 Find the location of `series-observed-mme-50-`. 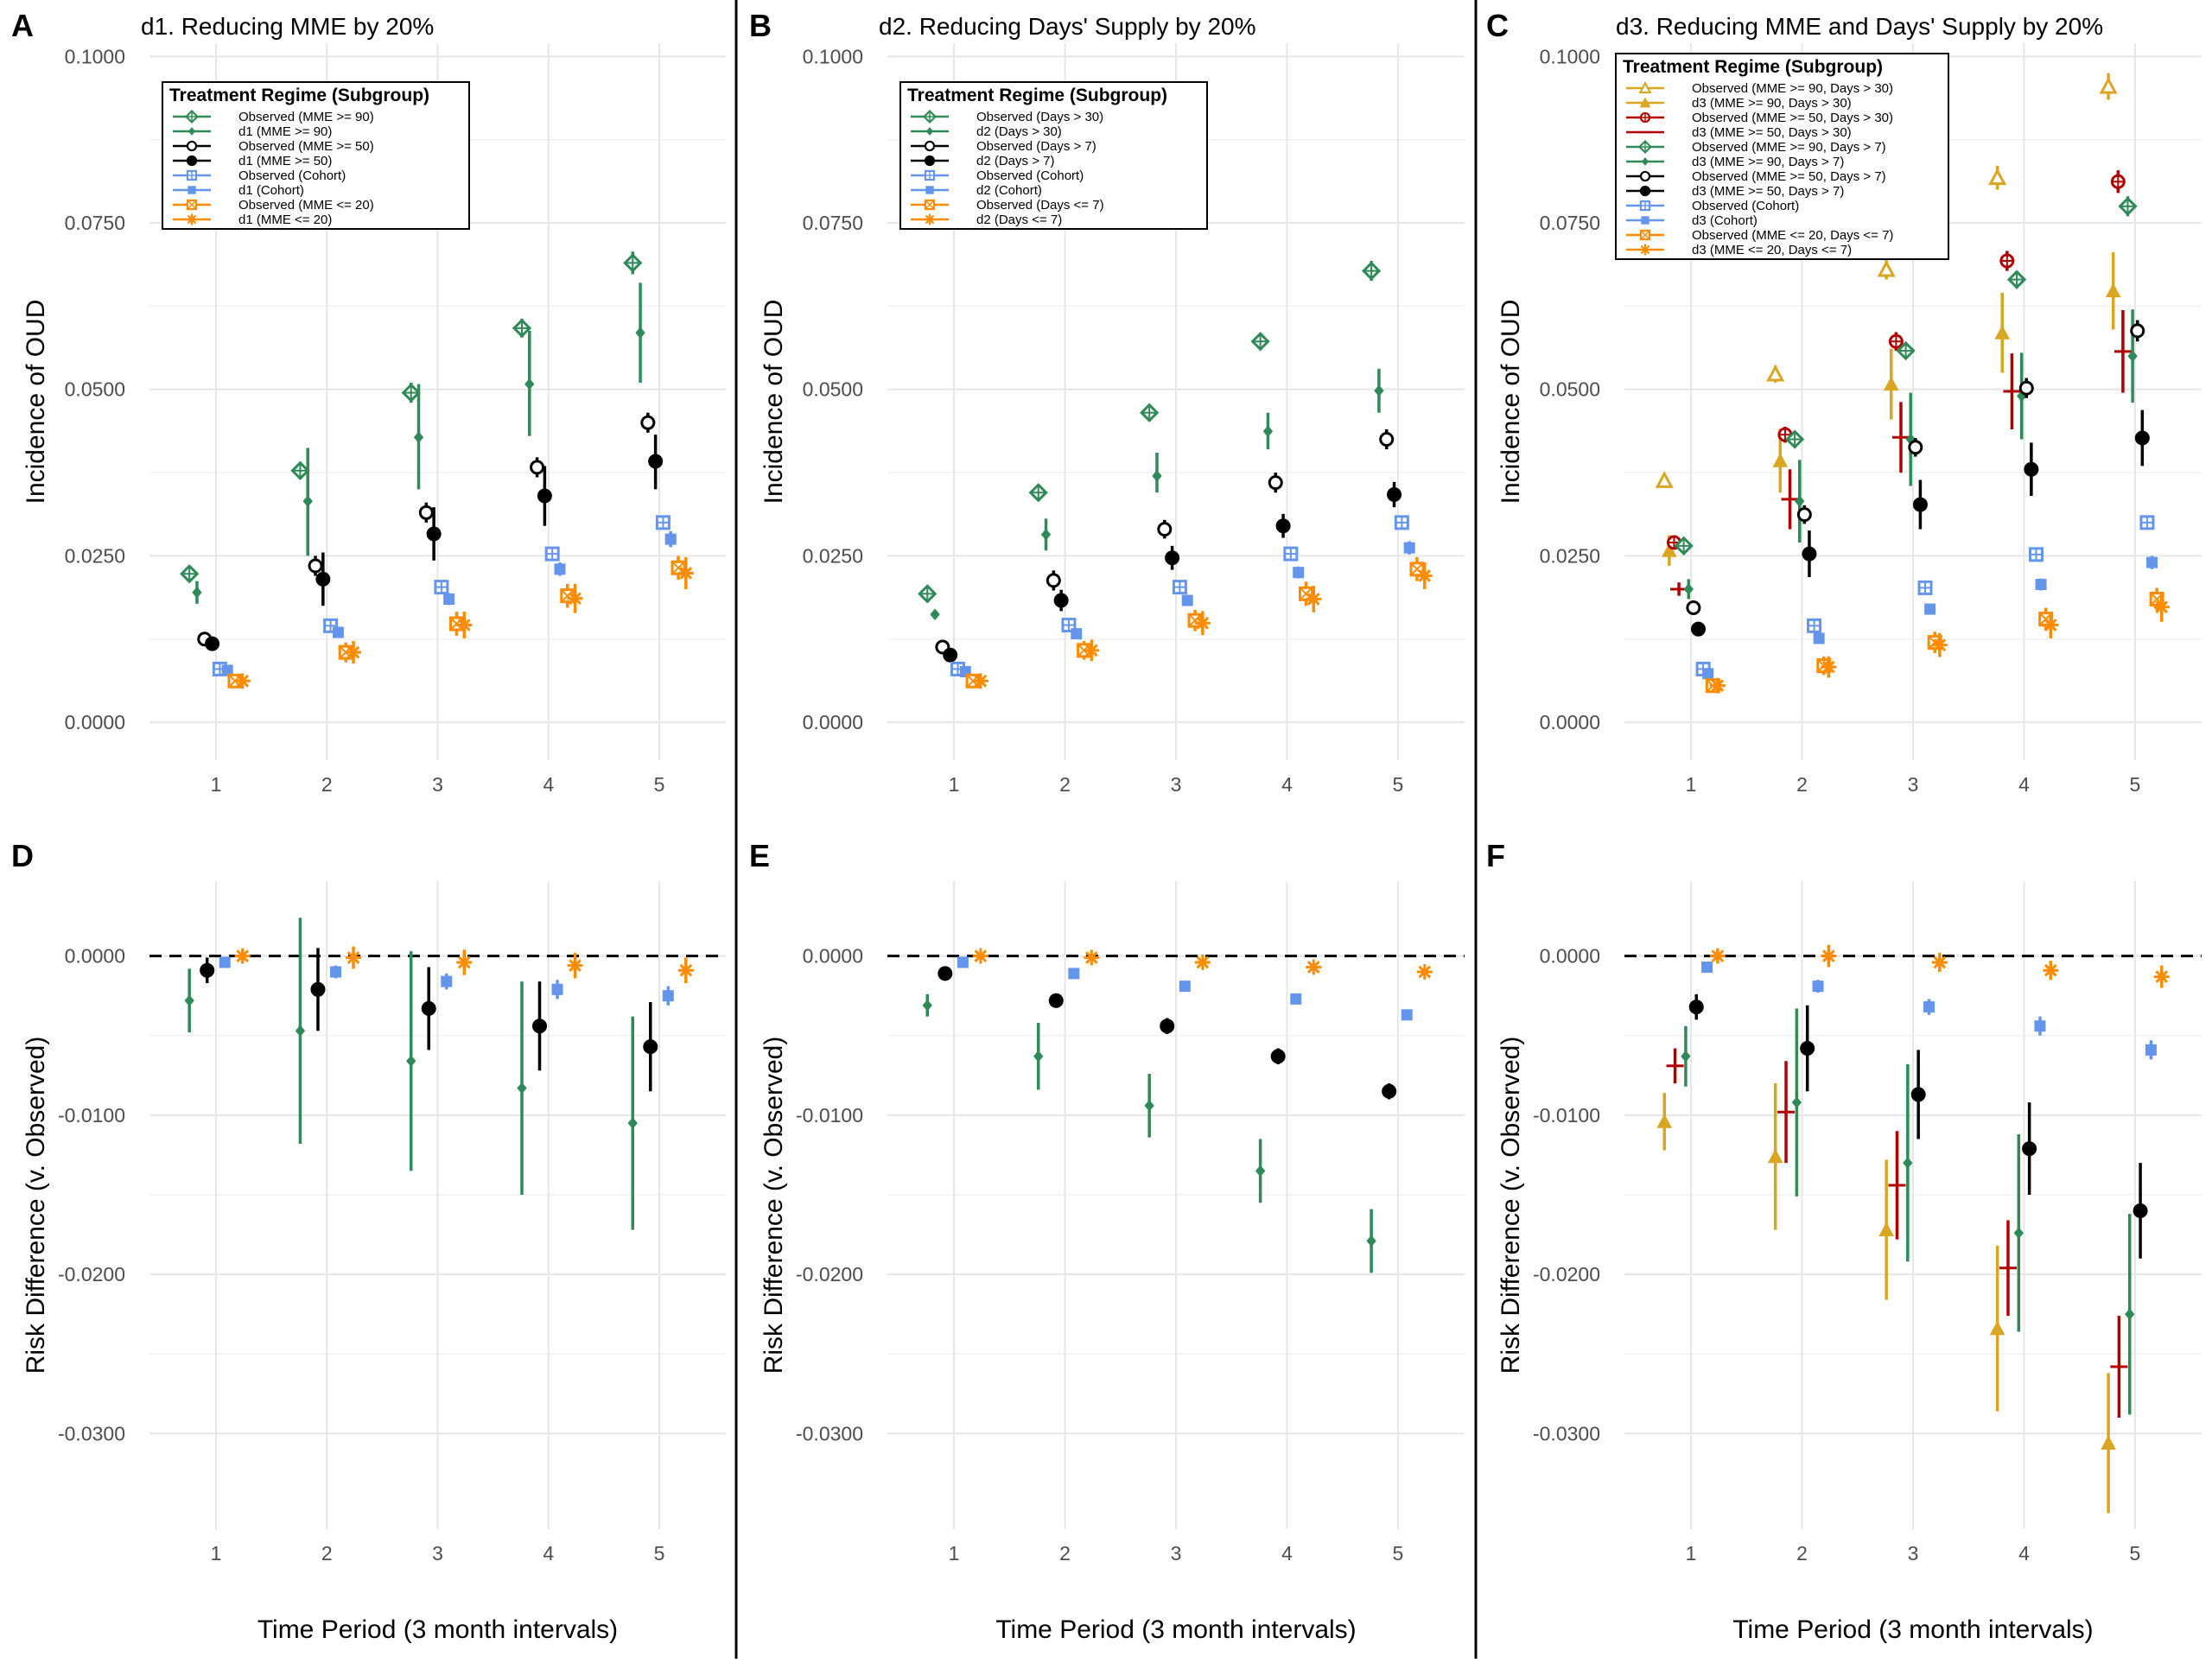

series-observed-mme-50- is located at coordinates (426, 529).